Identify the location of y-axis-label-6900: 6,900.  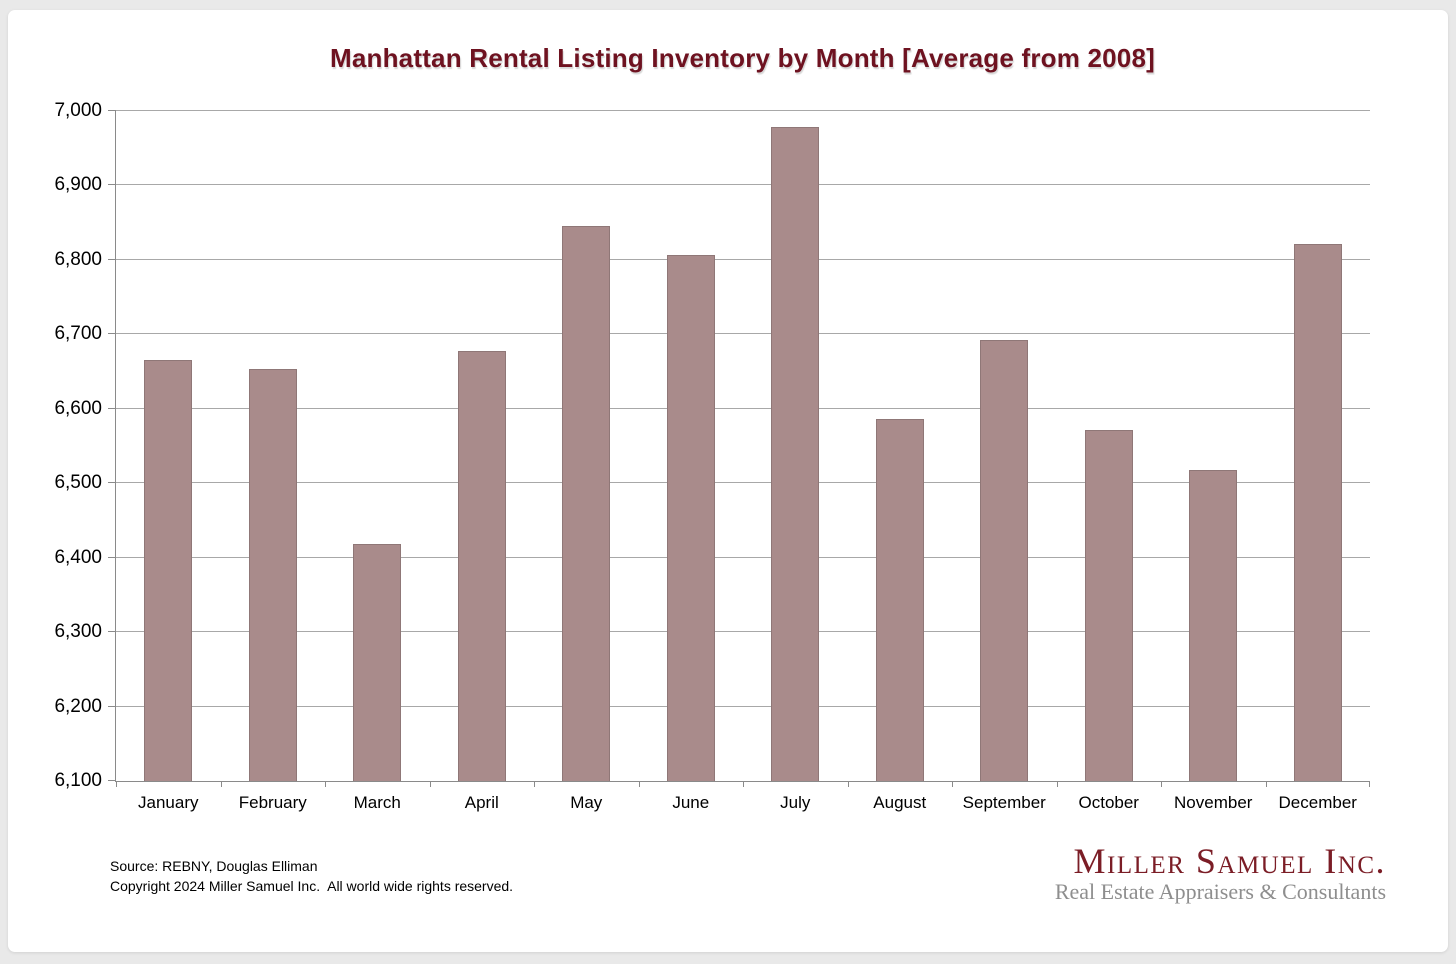
(78, 185).